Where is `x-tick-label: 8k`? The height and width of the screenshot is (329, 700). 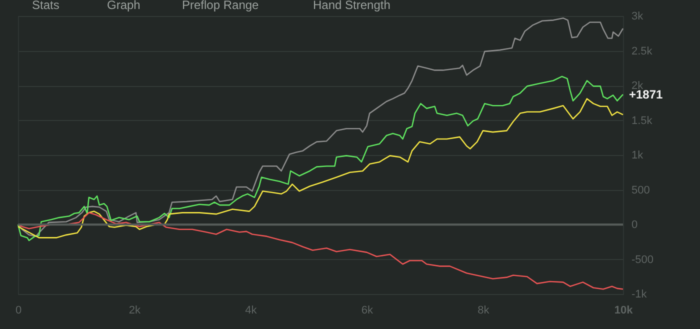 x-tick-label: 8k is located at coordinates (484, 310).